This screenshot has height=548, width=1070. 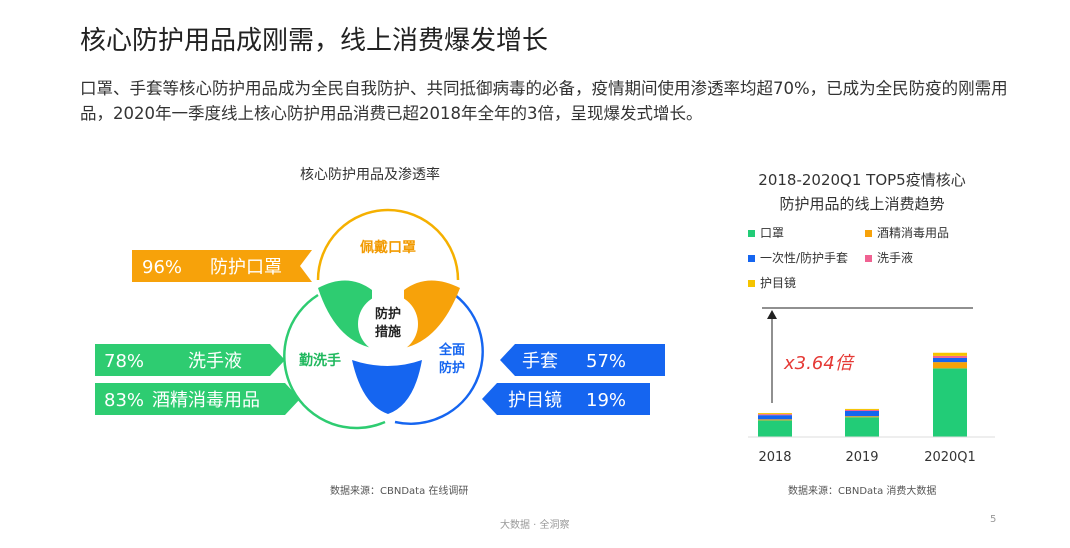 I want to click on legend-label: 护目镜, so click(x=778, y=282).